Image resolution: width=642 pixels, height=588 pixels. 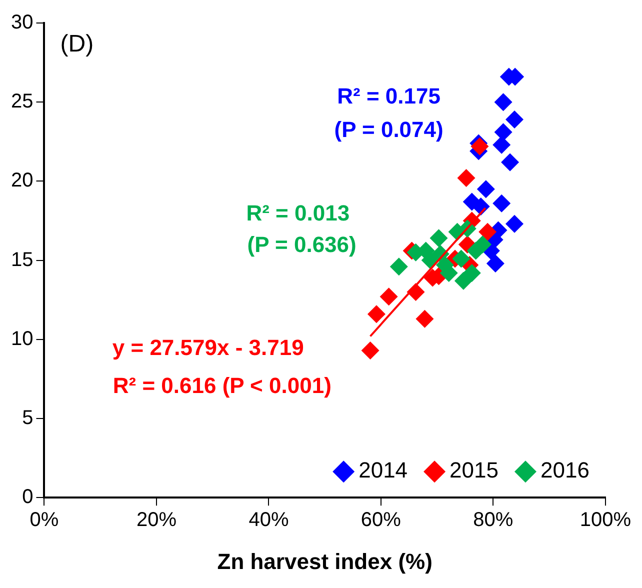 I want to click on x-axis-title: Zn harvest index (%), so click(x=324, y=561).